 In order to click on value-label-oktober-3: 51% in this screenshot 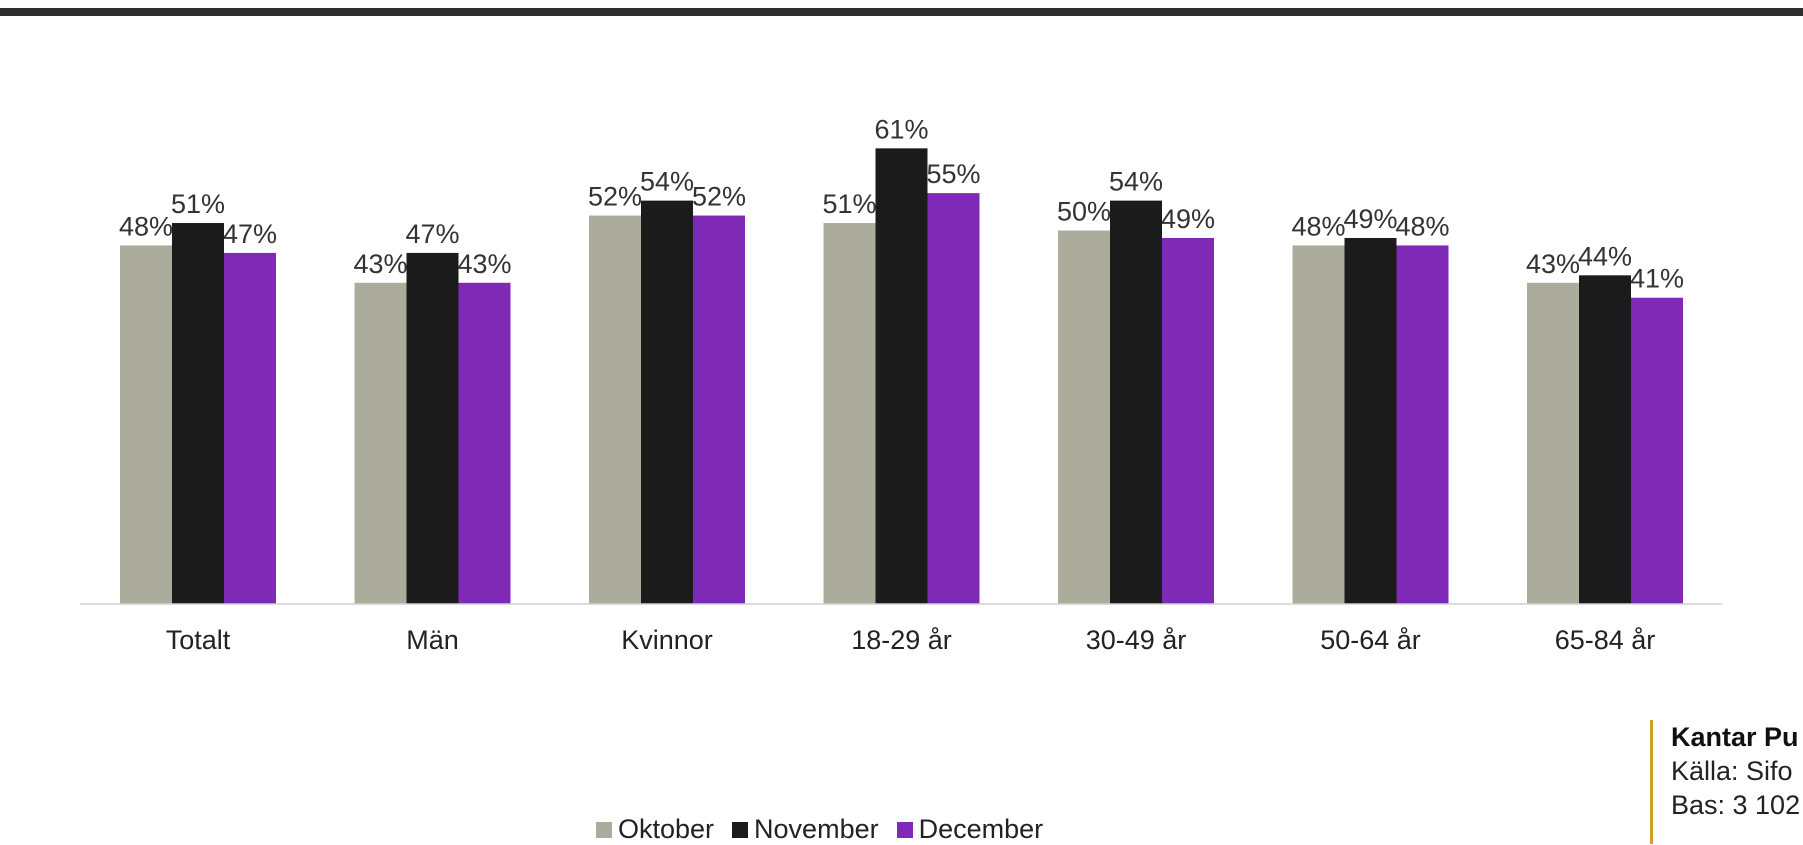, I will do `click(849, 204)`.